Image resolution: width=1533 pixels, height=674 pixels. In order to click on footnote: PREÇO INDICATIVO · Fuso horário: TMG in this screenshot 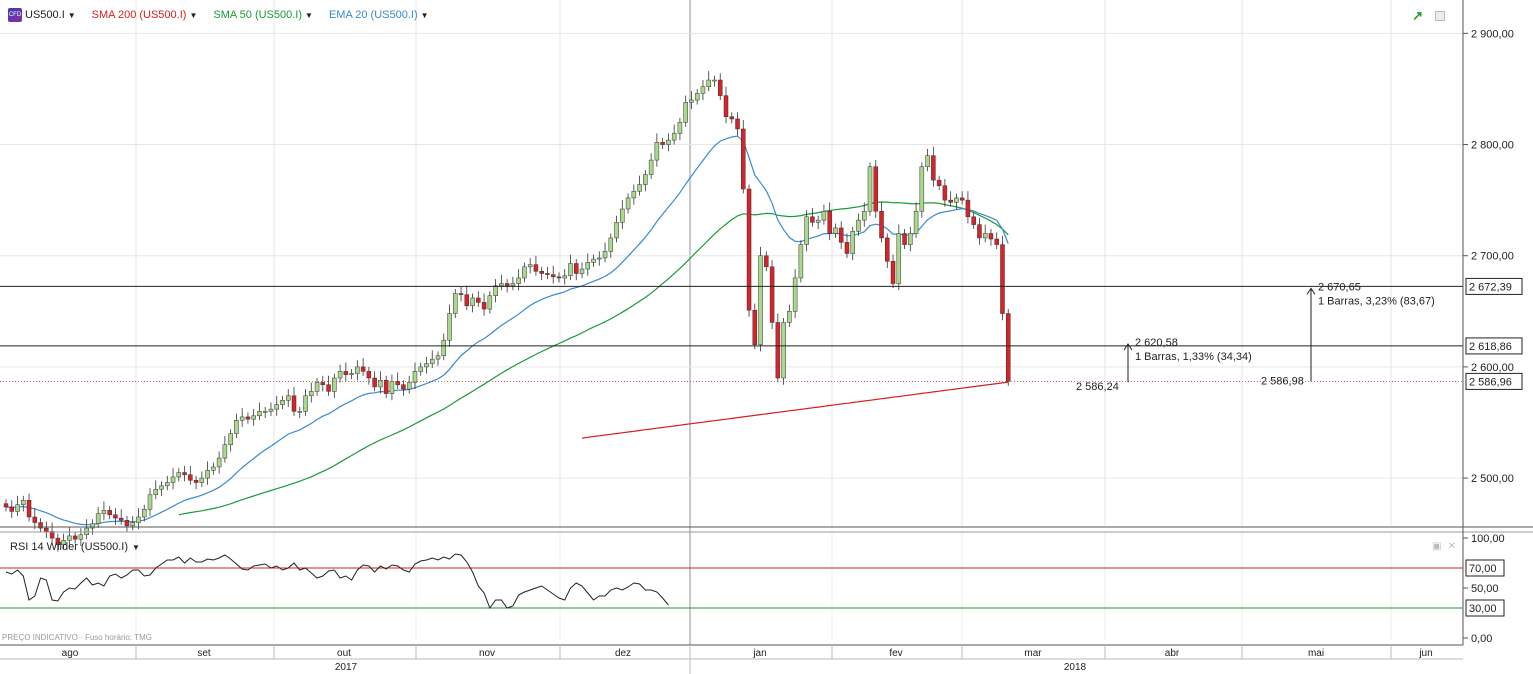, I will do `click(77, 637)`.